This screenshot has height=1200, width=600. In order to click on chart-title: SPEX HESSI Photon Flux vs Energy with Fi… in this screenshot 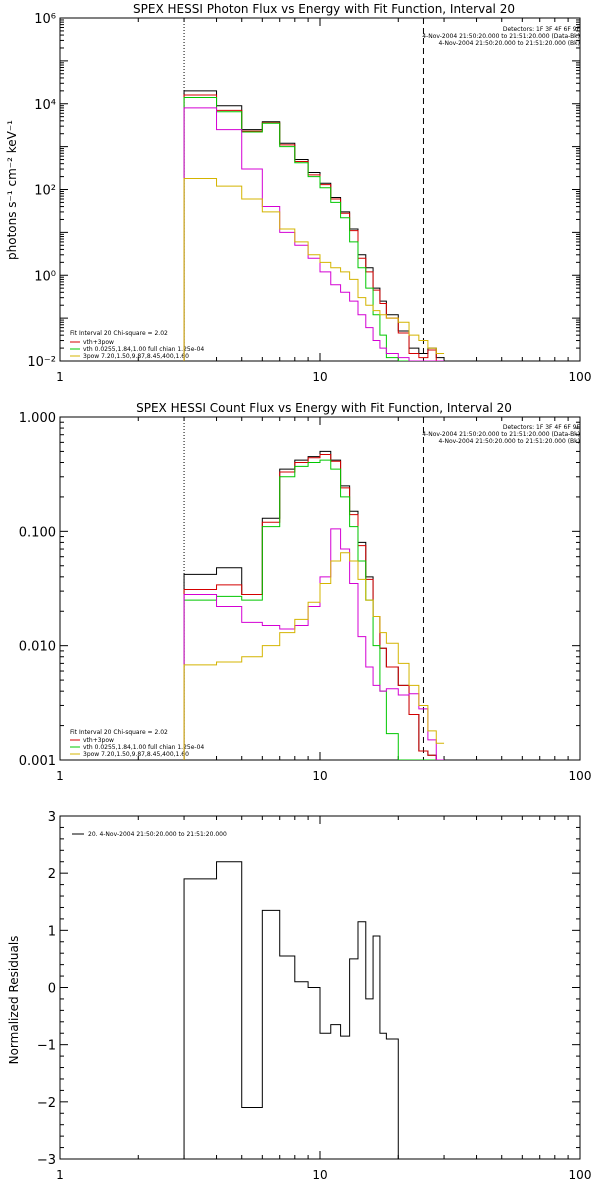, I will do `click(324, 9)`.